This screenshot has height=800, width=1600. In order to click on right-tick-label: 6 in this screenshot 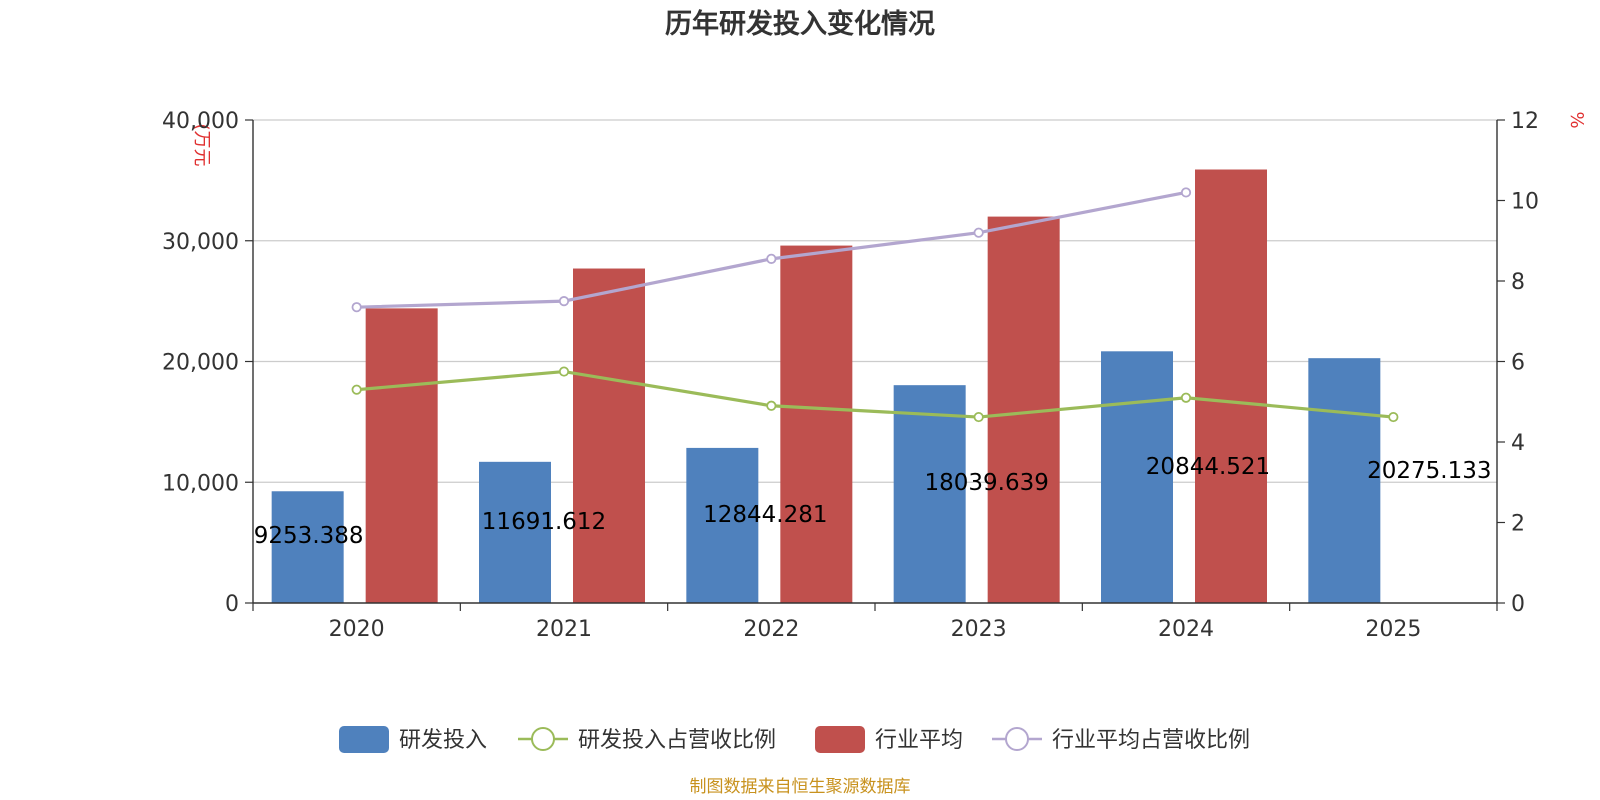, I will do `click(1518, 363)`.